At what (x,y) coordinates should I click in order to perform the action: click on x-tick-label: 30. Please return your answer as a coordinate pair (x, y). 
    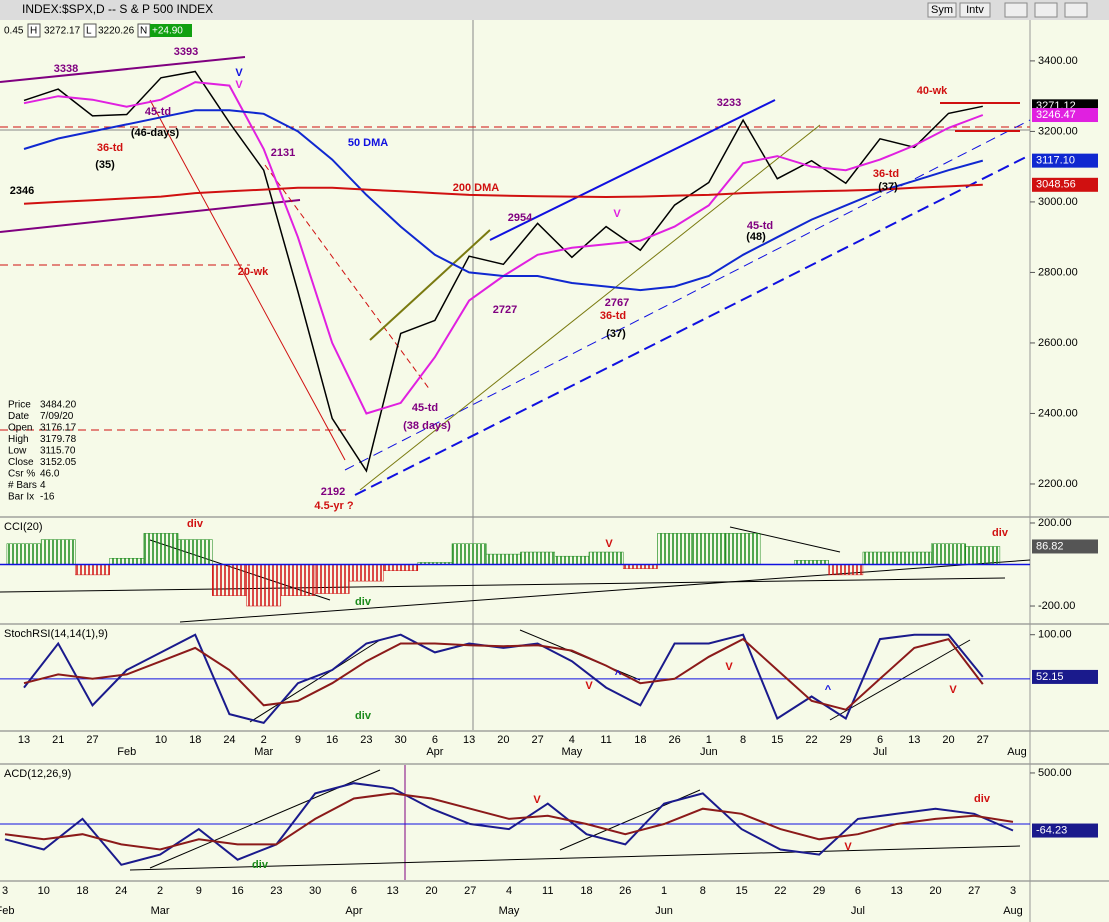
    Looking at the image, I should click on (315, 891).